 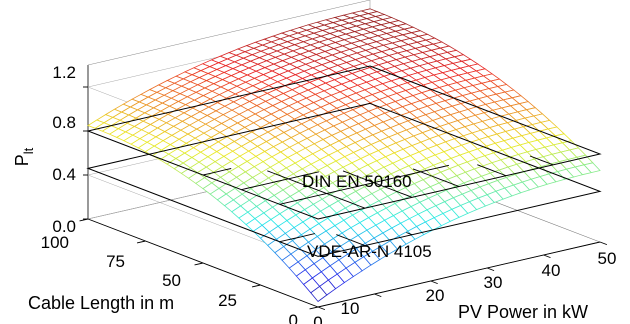 I want to click on x-tick-label: 40, so click(x=551, y=270).